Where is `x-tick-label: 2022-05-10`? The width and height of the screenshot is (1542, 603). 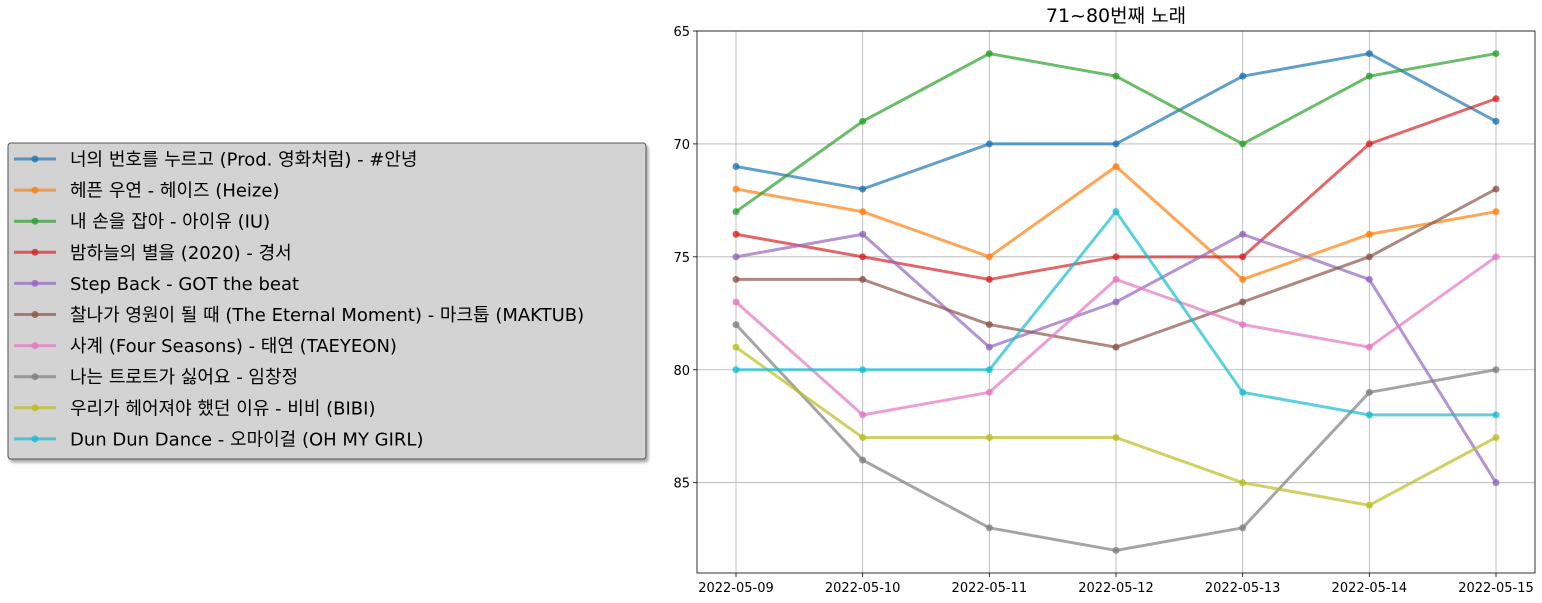
x-tick-label: 2022-05-10 is located at coordinates (863, 588).